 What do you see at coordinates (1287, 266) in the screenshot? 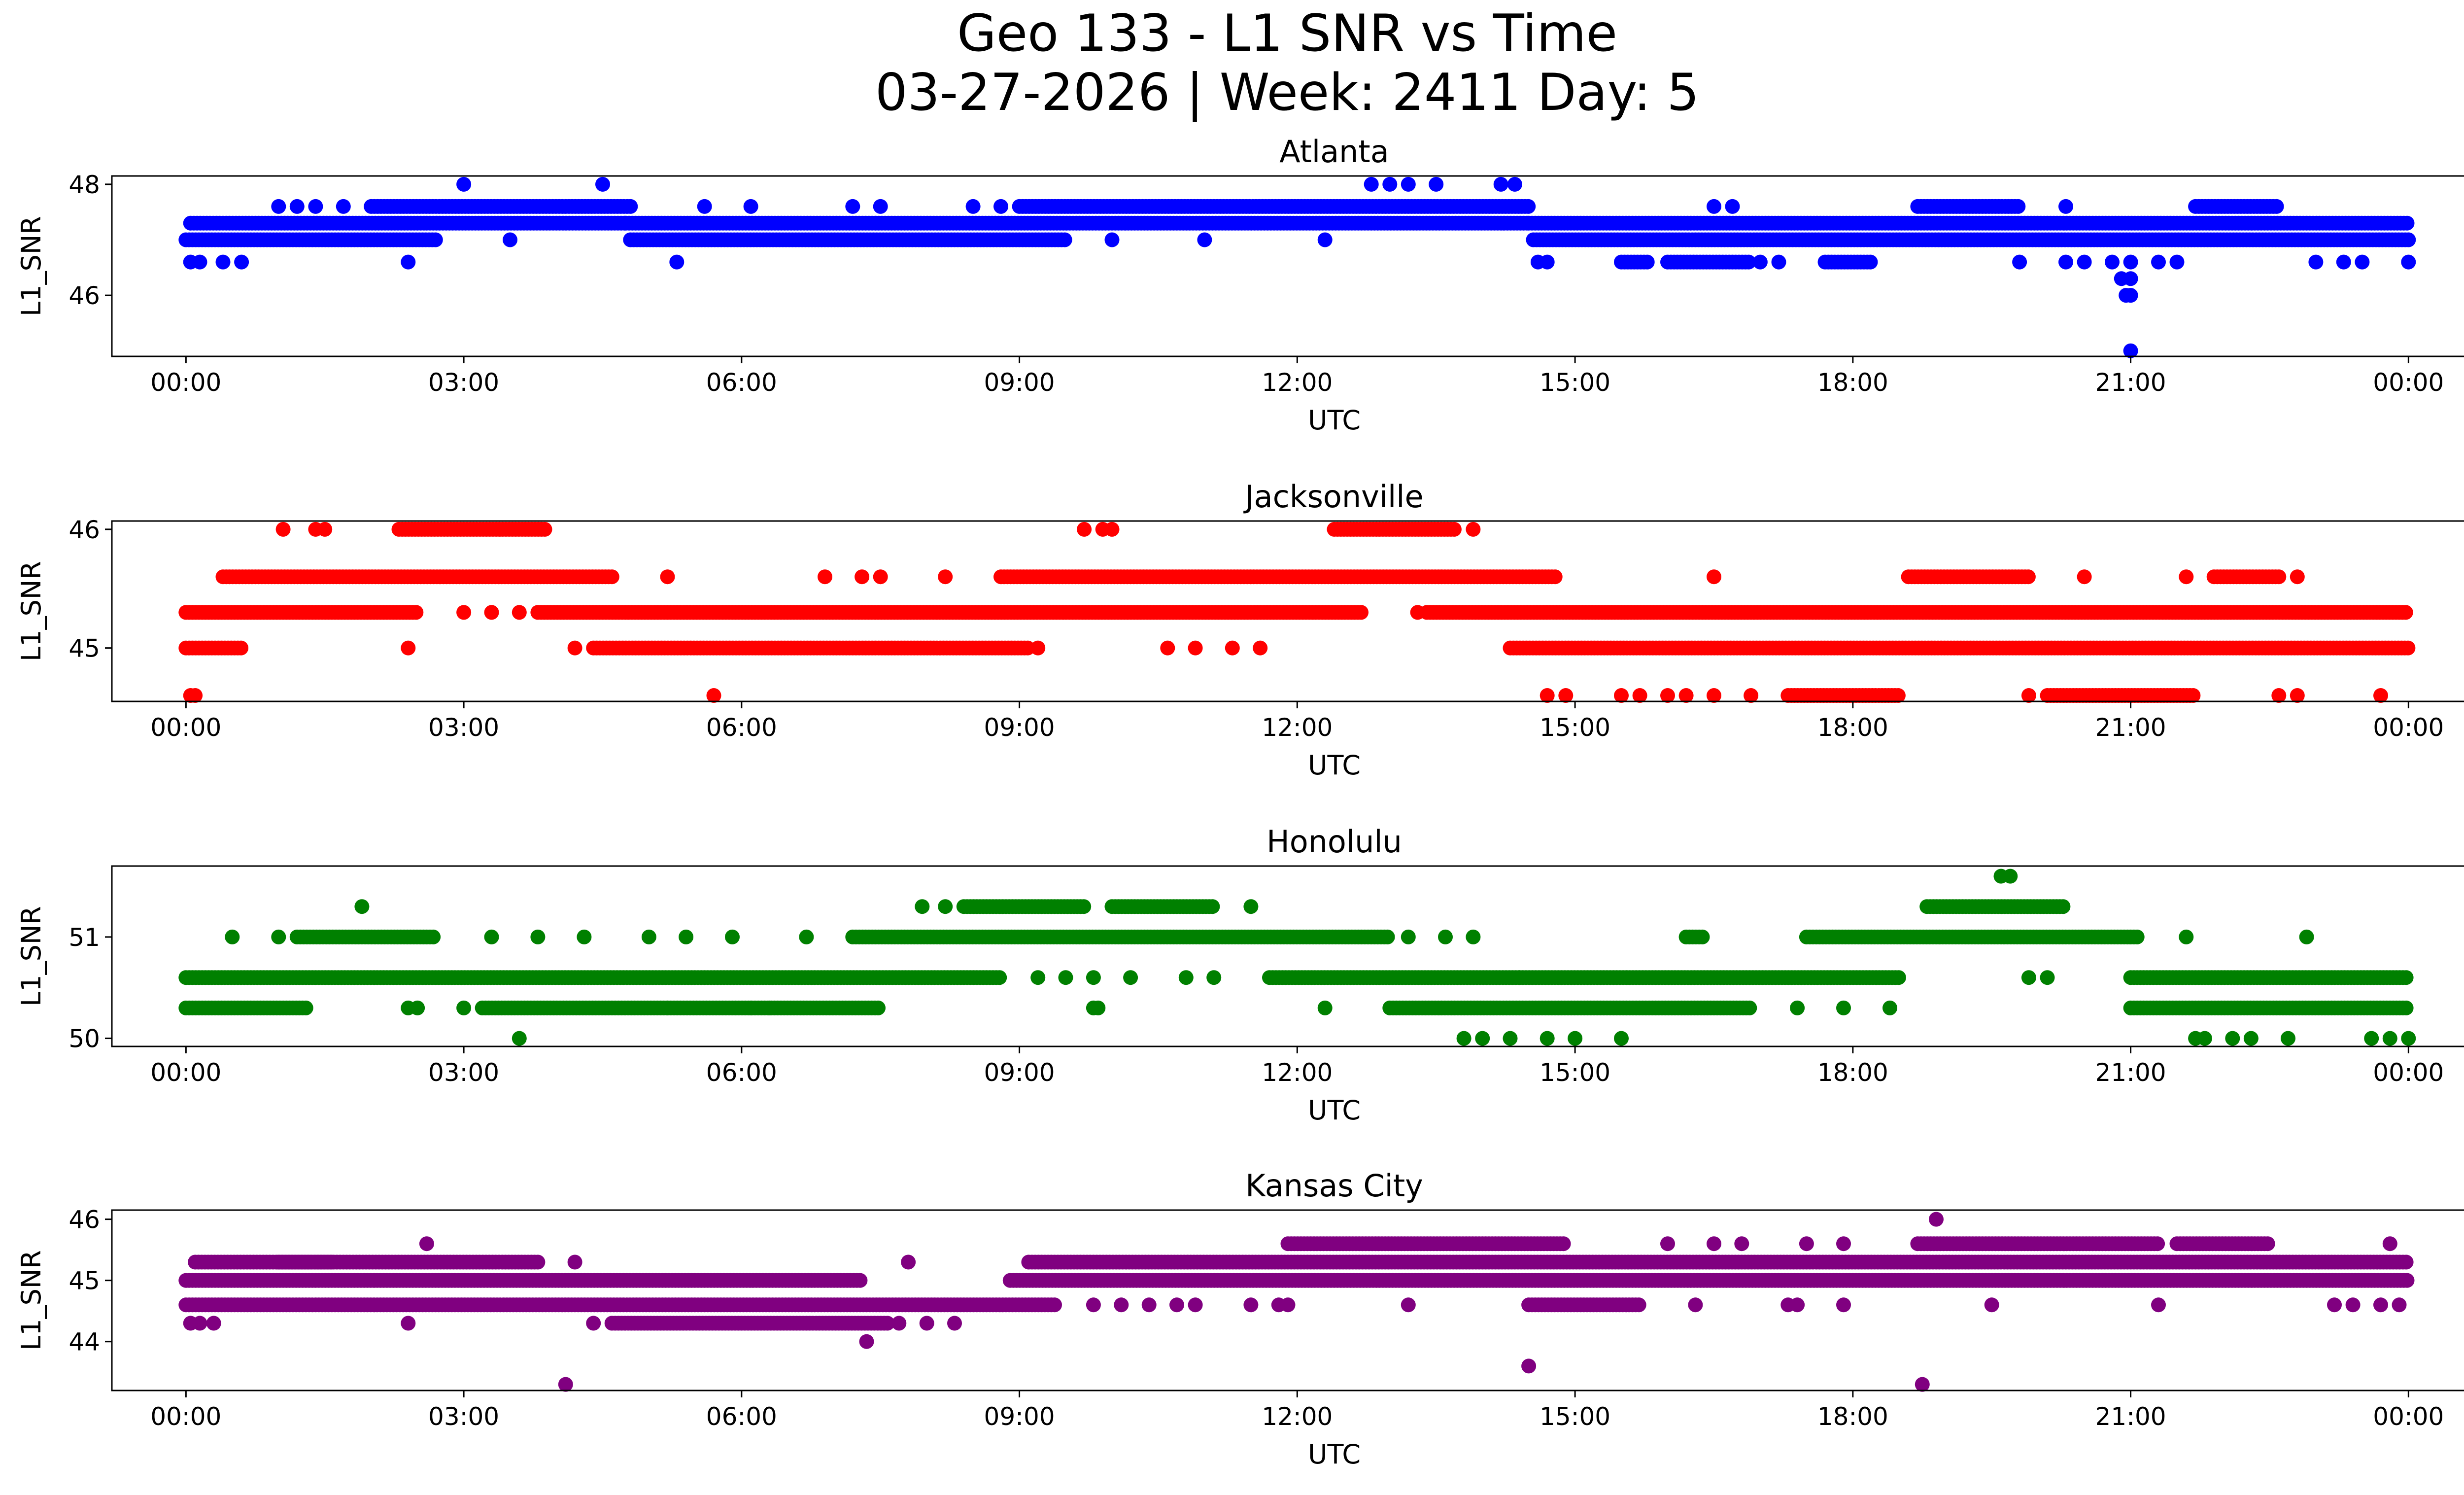
I see `panel-0-axes-frame` at bounding box center [1287, 266].